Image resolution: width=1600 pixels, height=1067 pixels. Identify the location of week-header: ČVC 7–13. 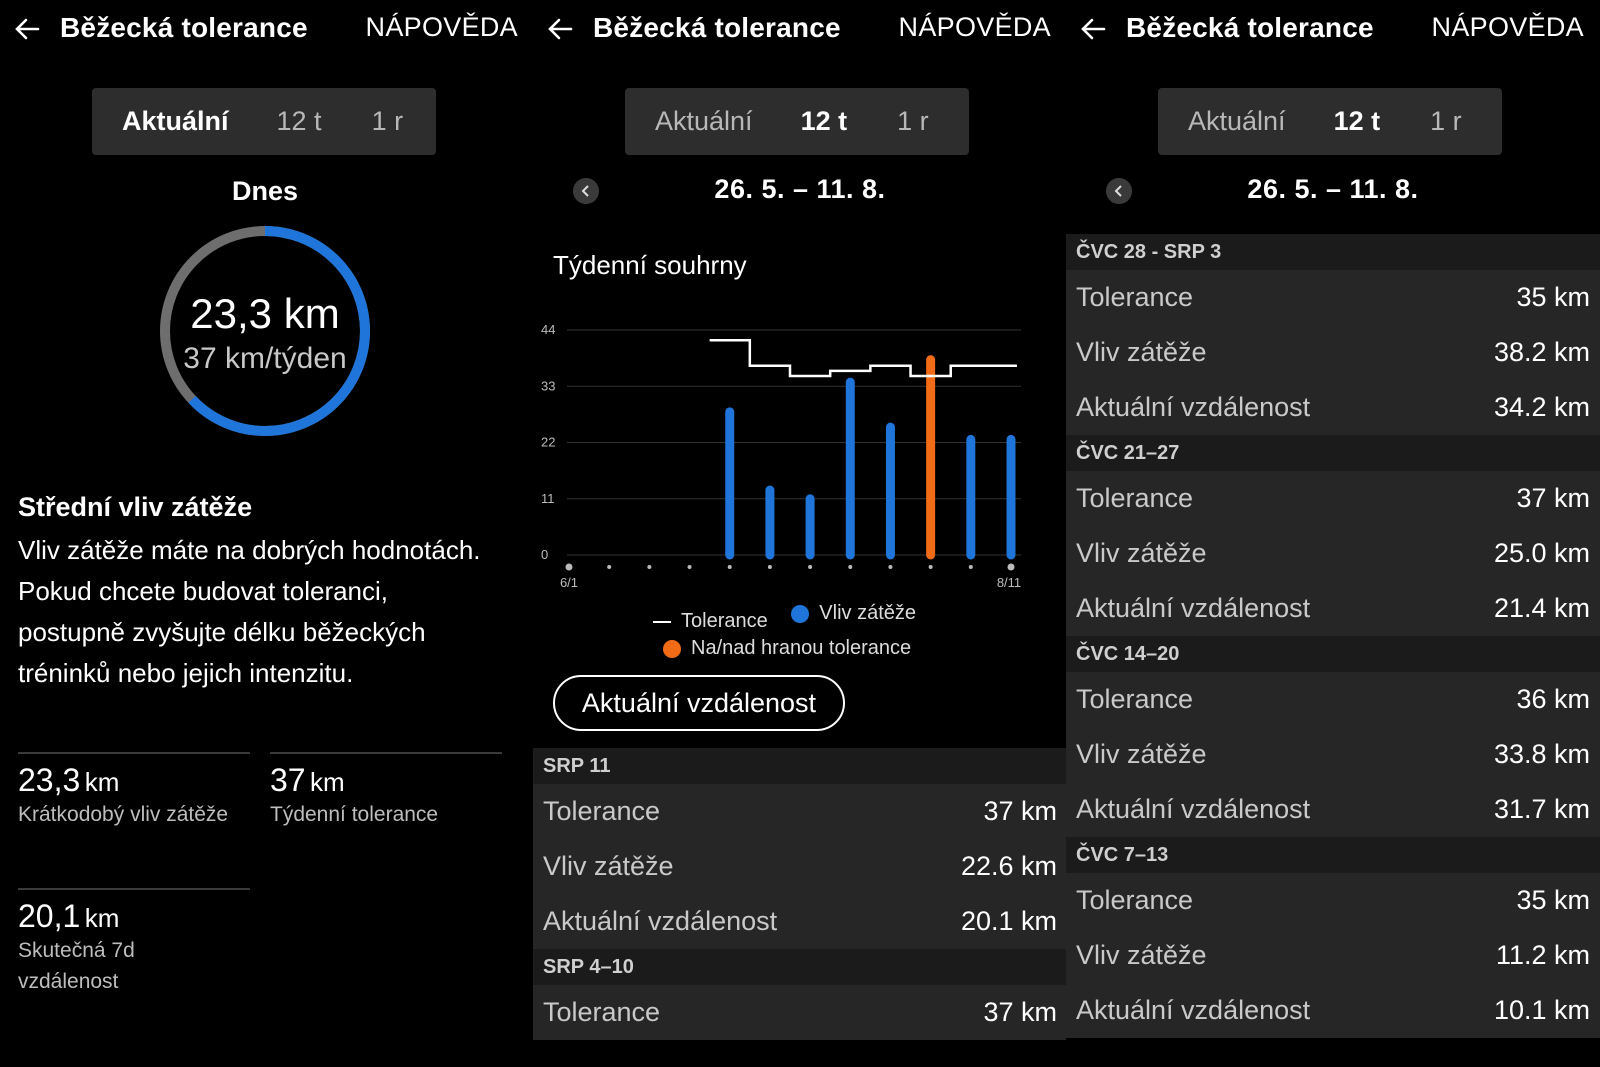
(1333, 855).